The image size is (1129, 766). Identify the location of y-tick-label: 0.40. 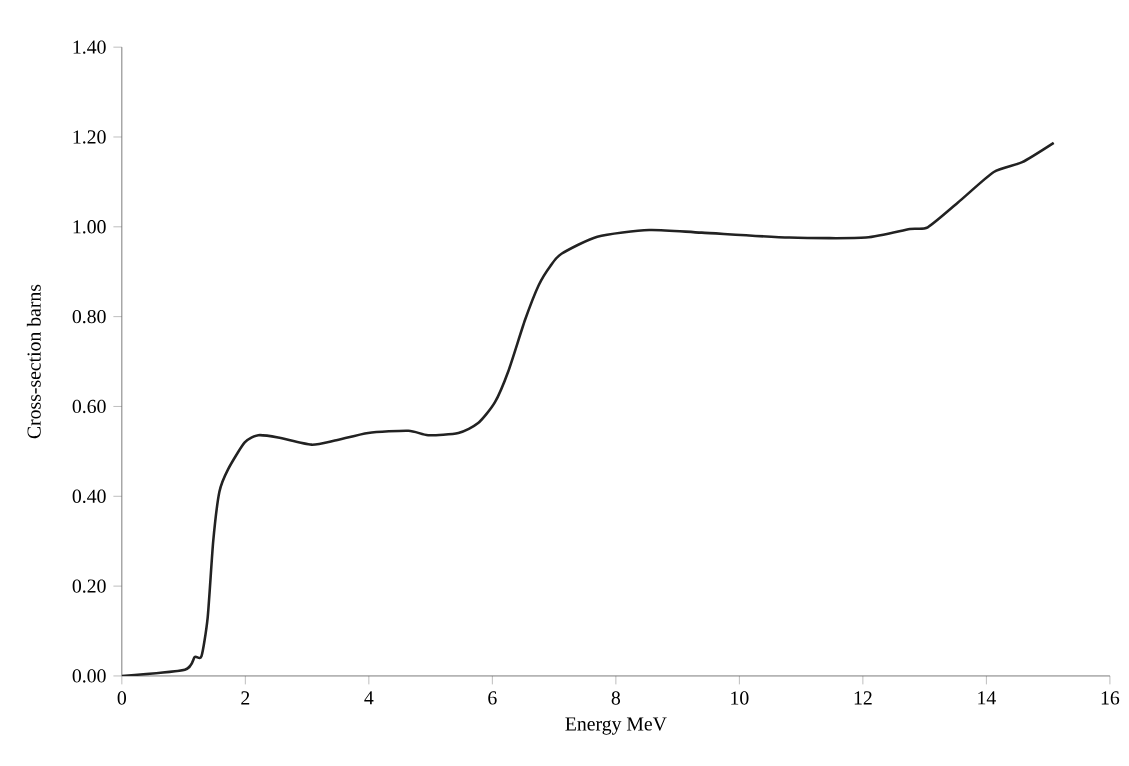
(89, 496).